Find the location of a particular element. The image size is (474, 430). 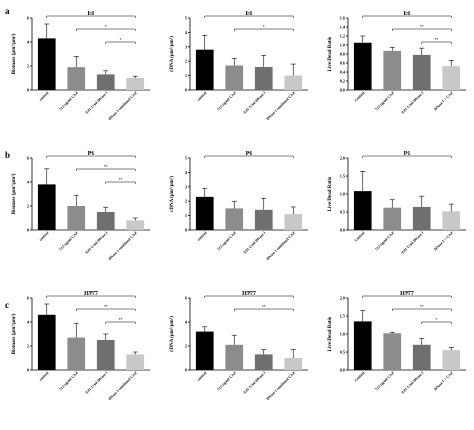

category-label: DNase I + CAZ is located at coordinates (443, 241).